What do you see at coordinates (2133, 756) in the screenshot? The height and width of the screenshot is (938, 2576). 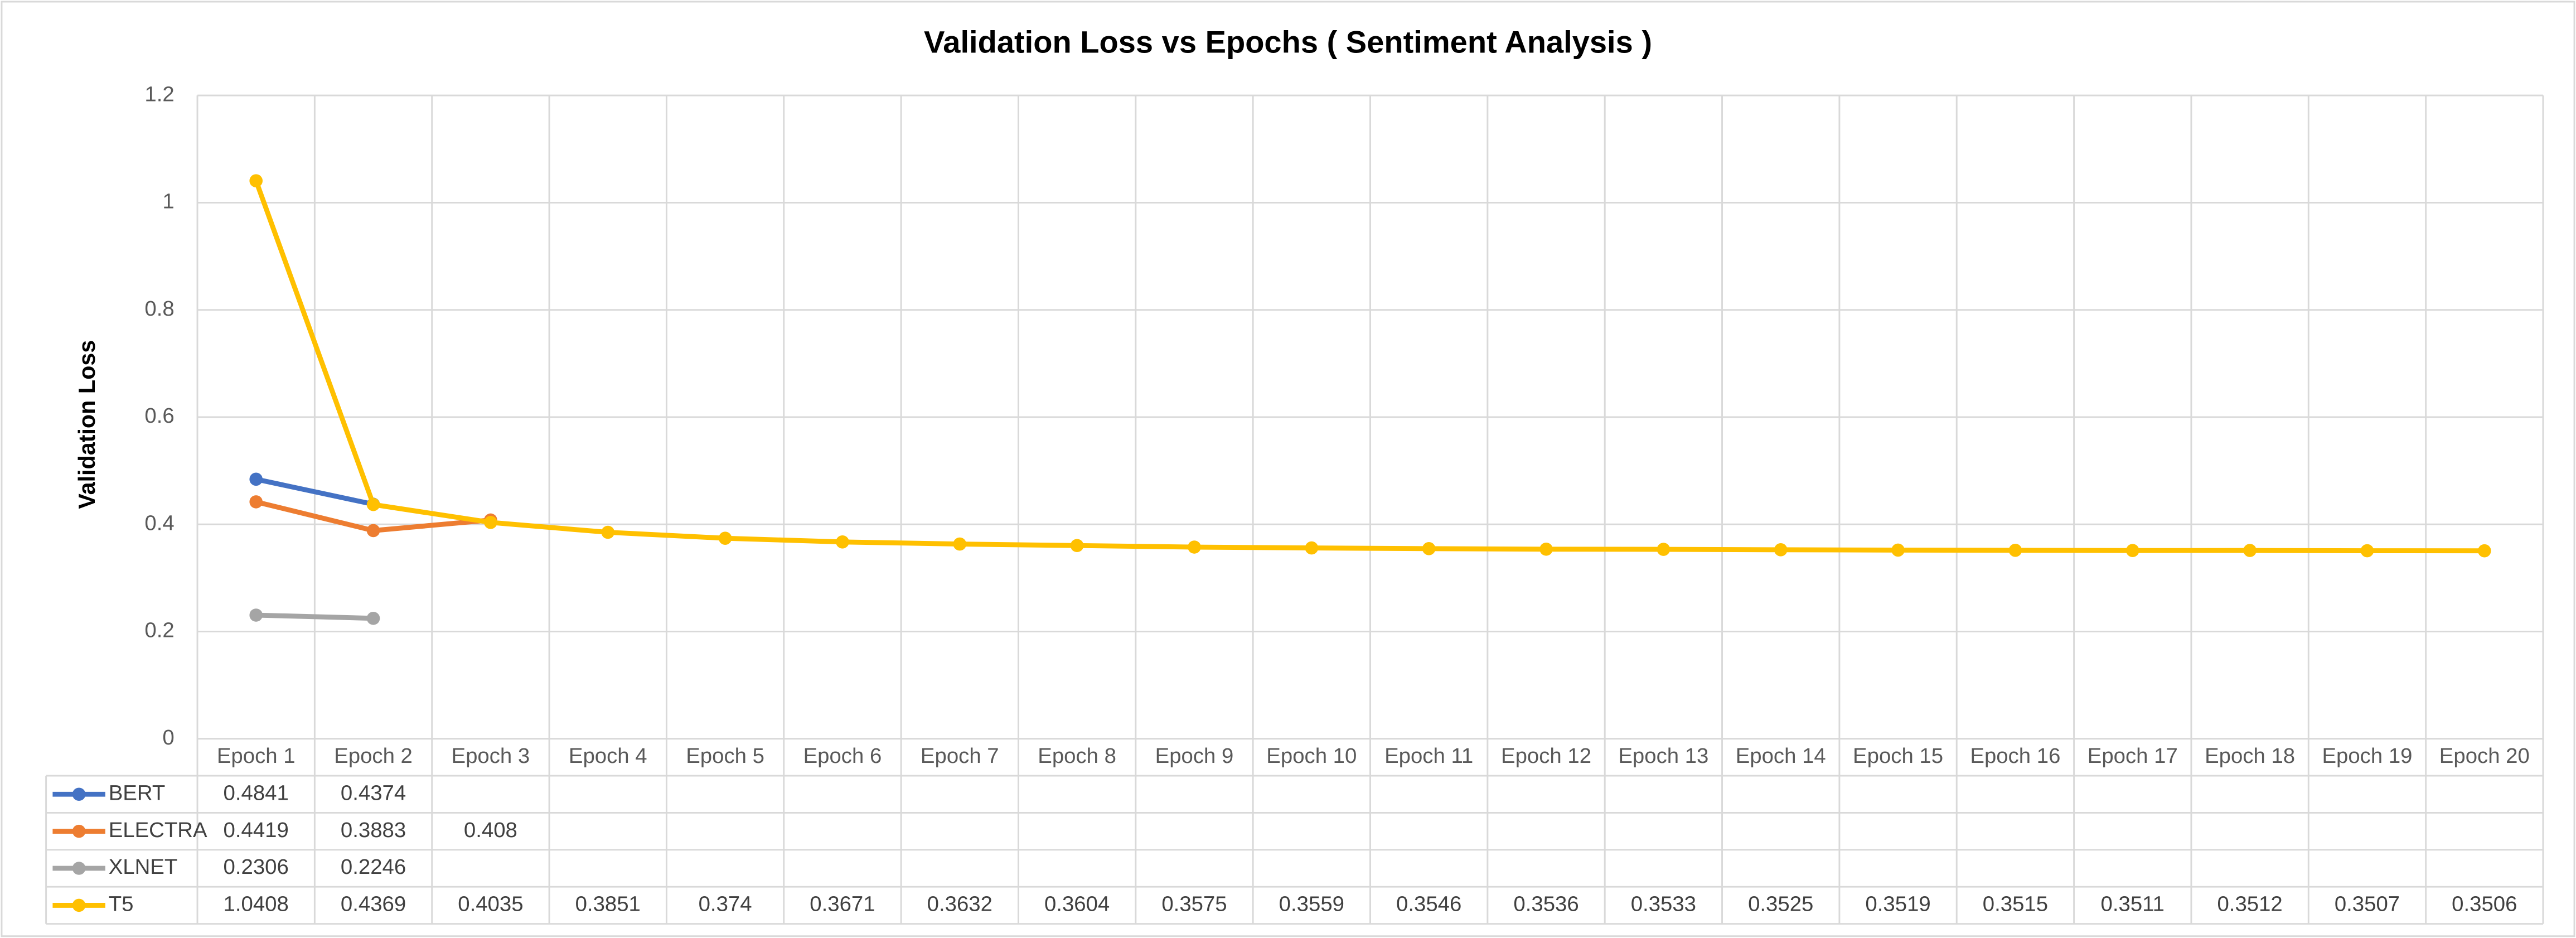 I see `x-tick-label: Epoch 17` at bounding box center [2133, 756].